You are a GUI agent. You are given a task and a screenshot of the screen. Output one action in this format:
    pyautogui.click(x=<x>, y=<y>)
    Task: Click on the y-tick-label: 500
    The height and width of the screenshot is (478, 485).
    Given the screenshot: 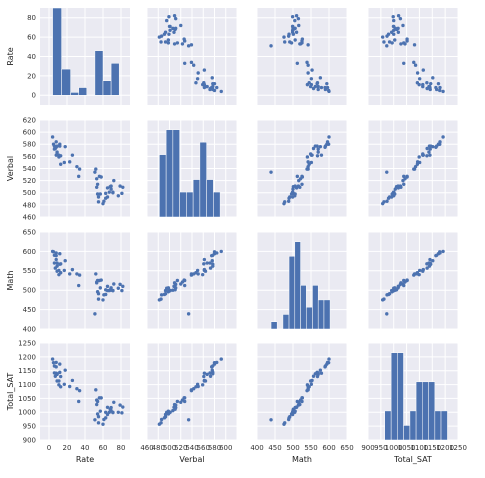 What is the action you would take?
    pyautogui.click(x=29, y=193)
    